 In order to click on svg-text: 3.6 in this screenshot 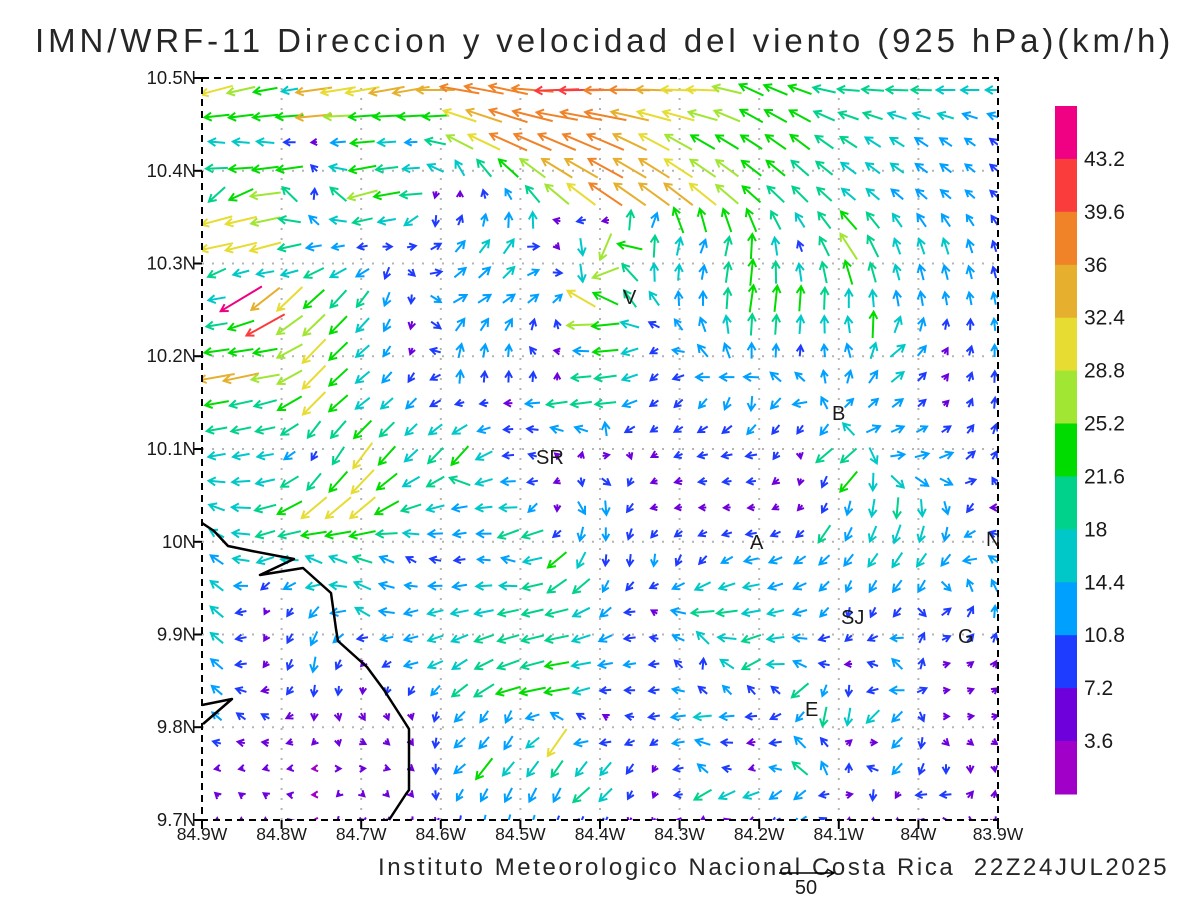, I will do `click(1098, 741)`.